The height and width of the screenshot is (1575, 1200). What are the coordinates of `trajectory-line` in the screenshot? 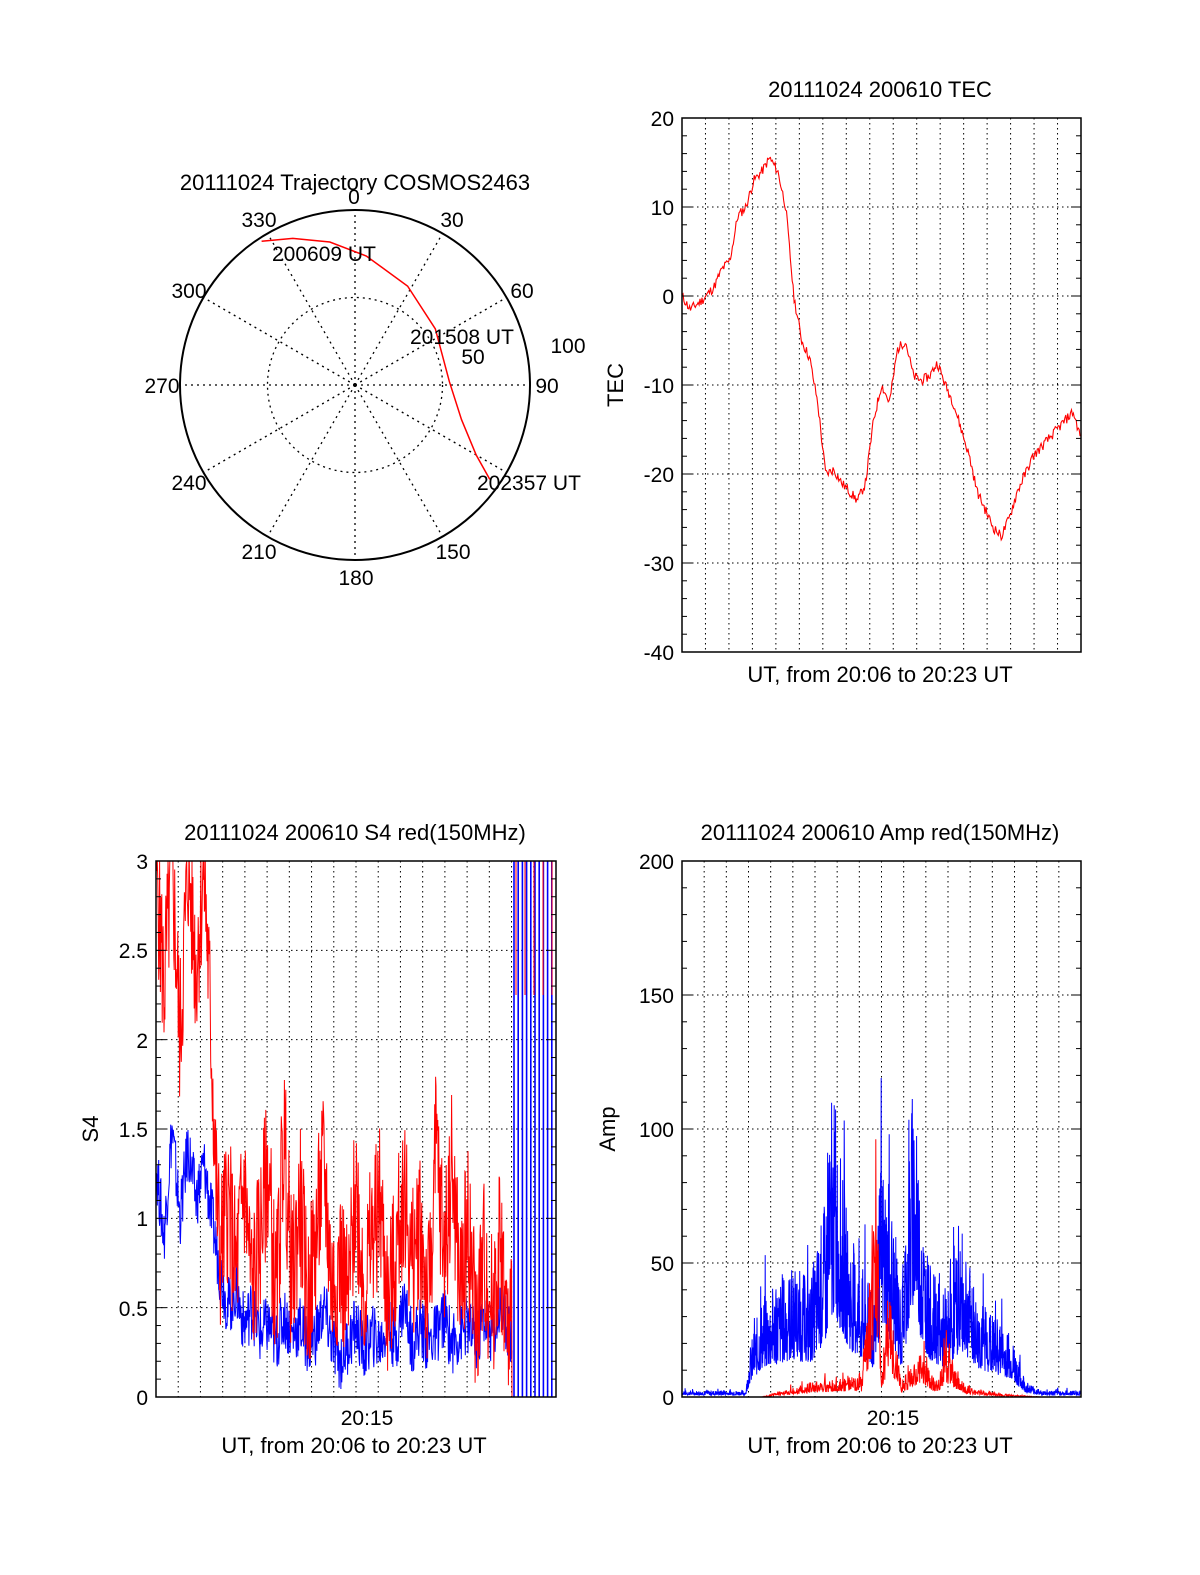 It's located at (376, 358).